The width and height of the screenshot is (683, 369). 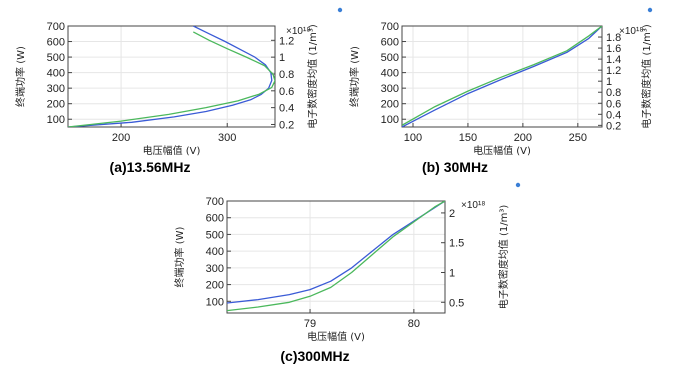 What do you see at coordinates (613, 60) in the screenshot?
I see `y2-tick-label: 1.4` at bounding box center [613, 60].